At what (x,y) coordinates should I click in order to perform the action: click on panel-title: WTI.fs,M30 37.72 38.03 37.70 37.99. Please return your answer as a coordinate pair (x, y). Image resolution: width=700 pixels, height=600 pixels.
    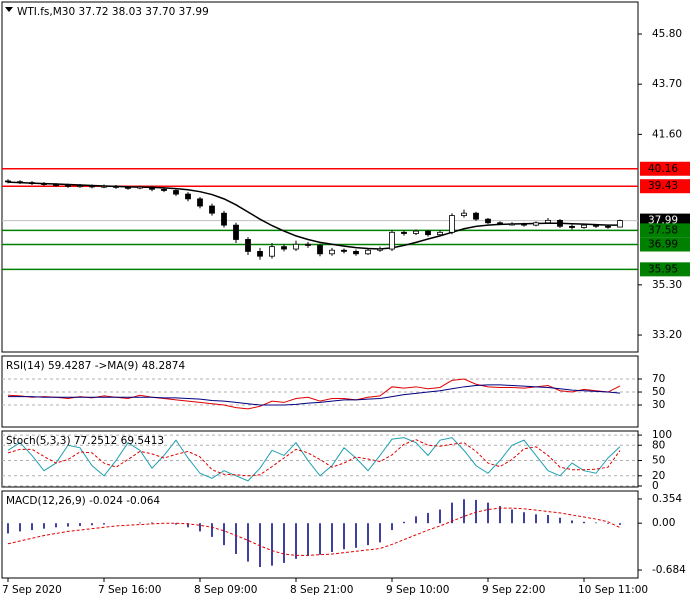
    Looking at the image, I should click on (113, 12).